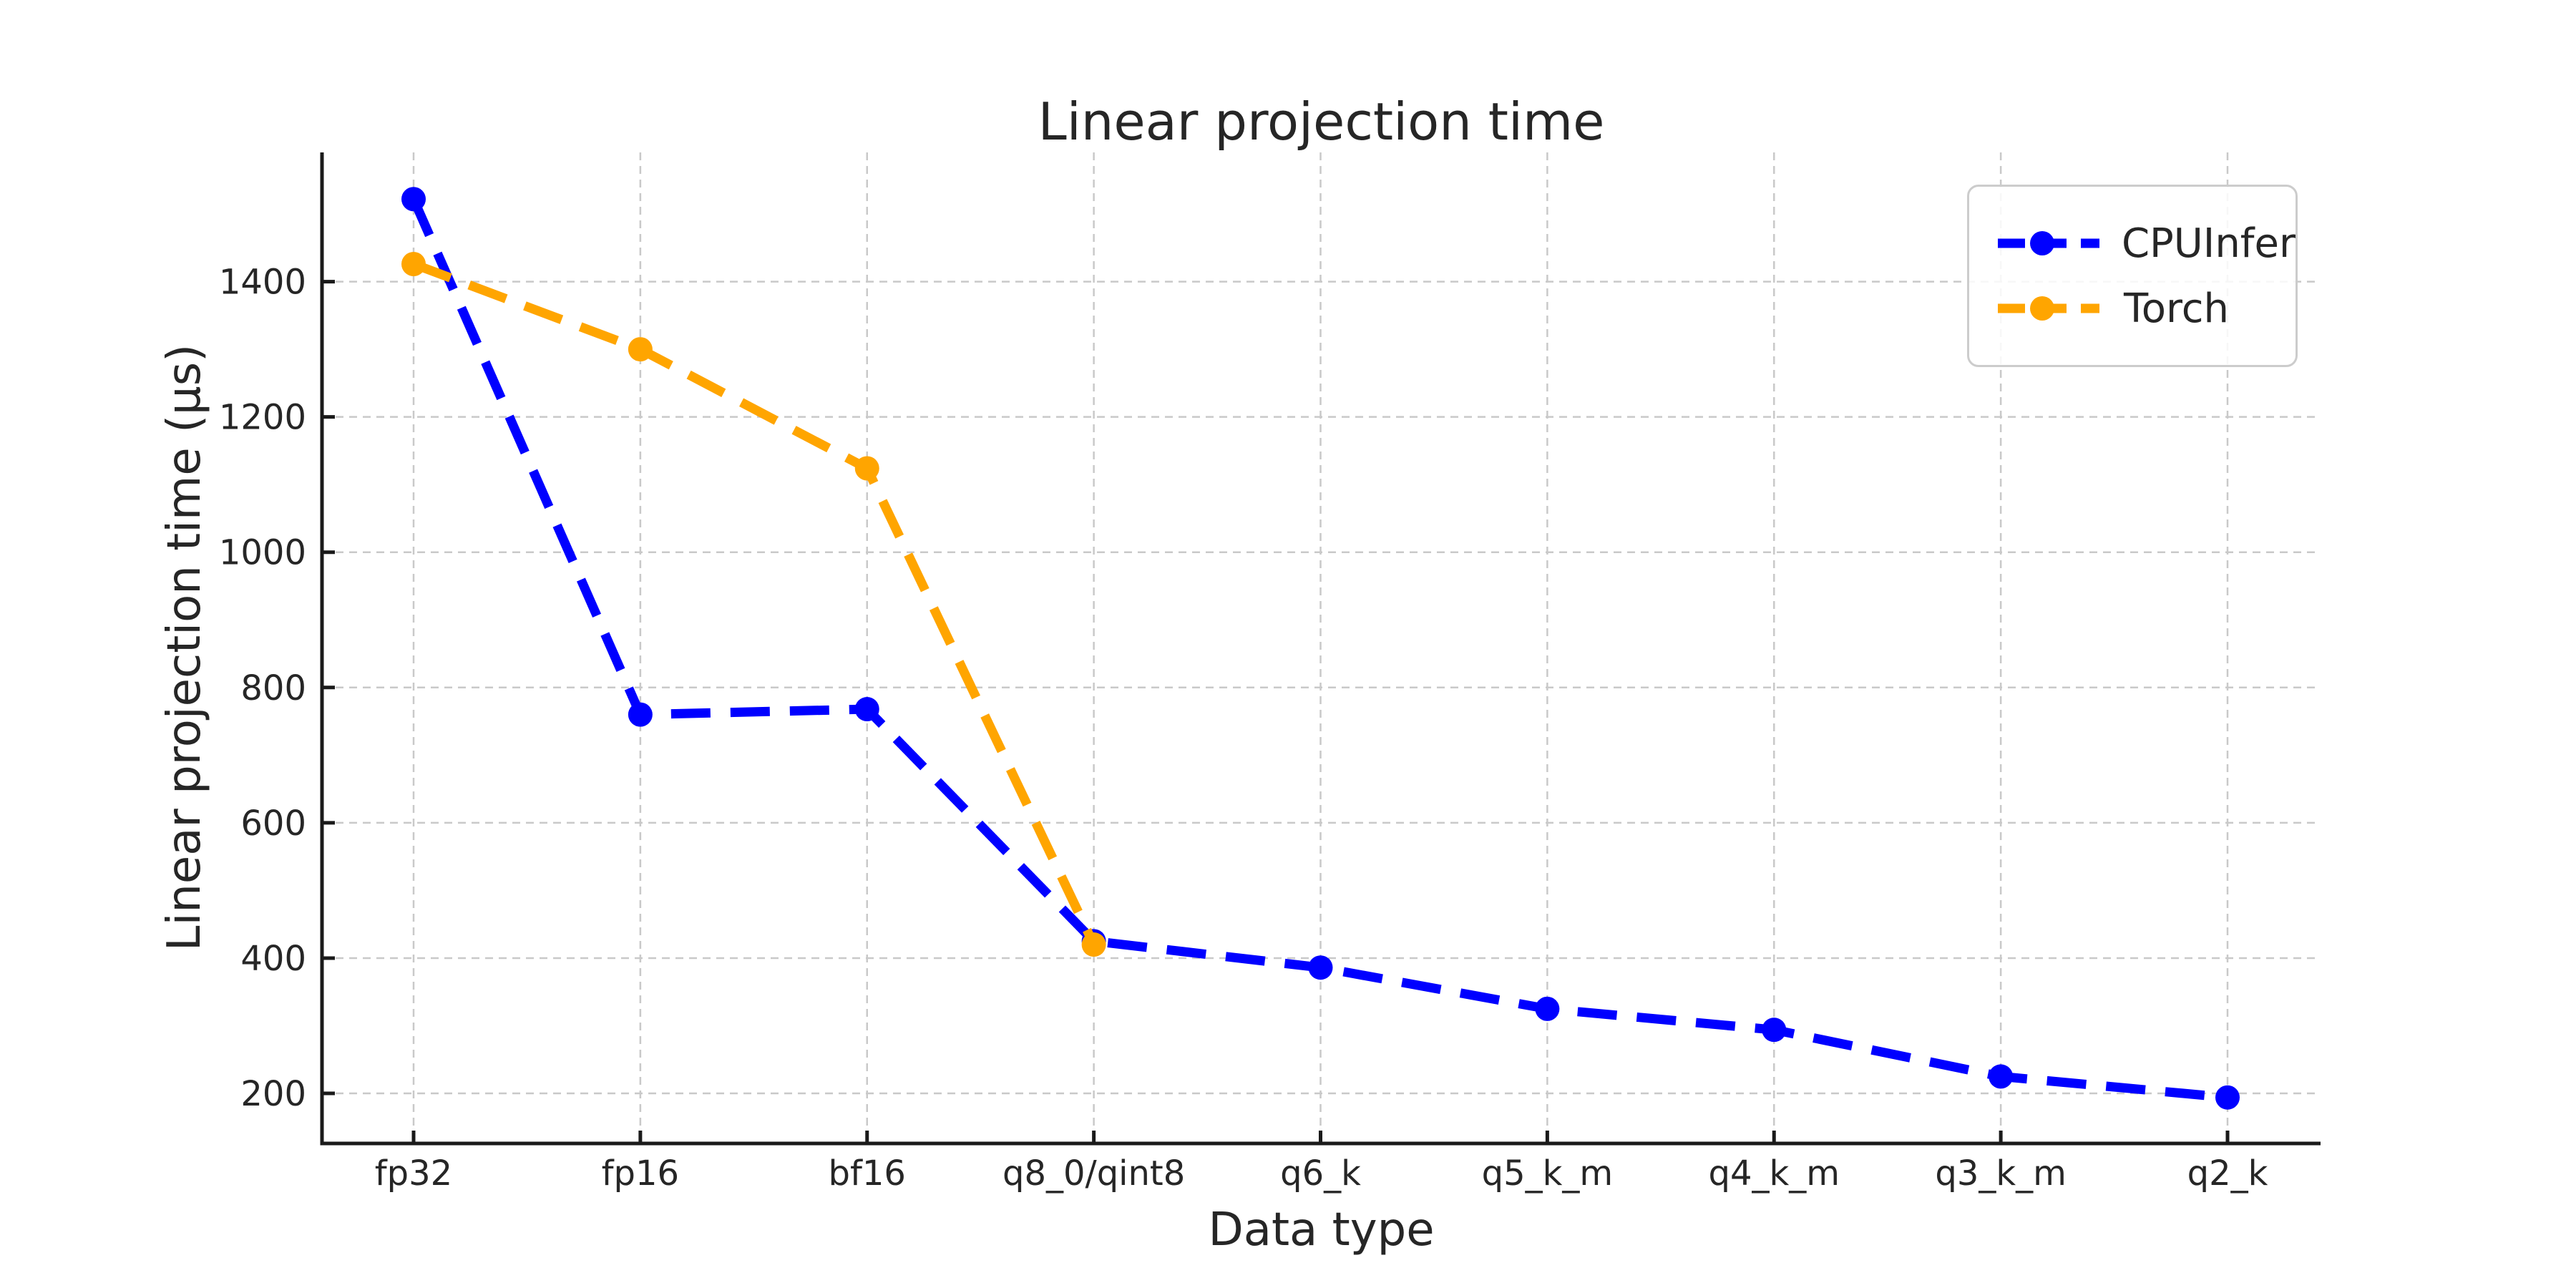  What do you see at coordinates (2132, 276) in the screenshot?
I see `legend: CPUInfer Torch` at bounding box center [2132, 276].